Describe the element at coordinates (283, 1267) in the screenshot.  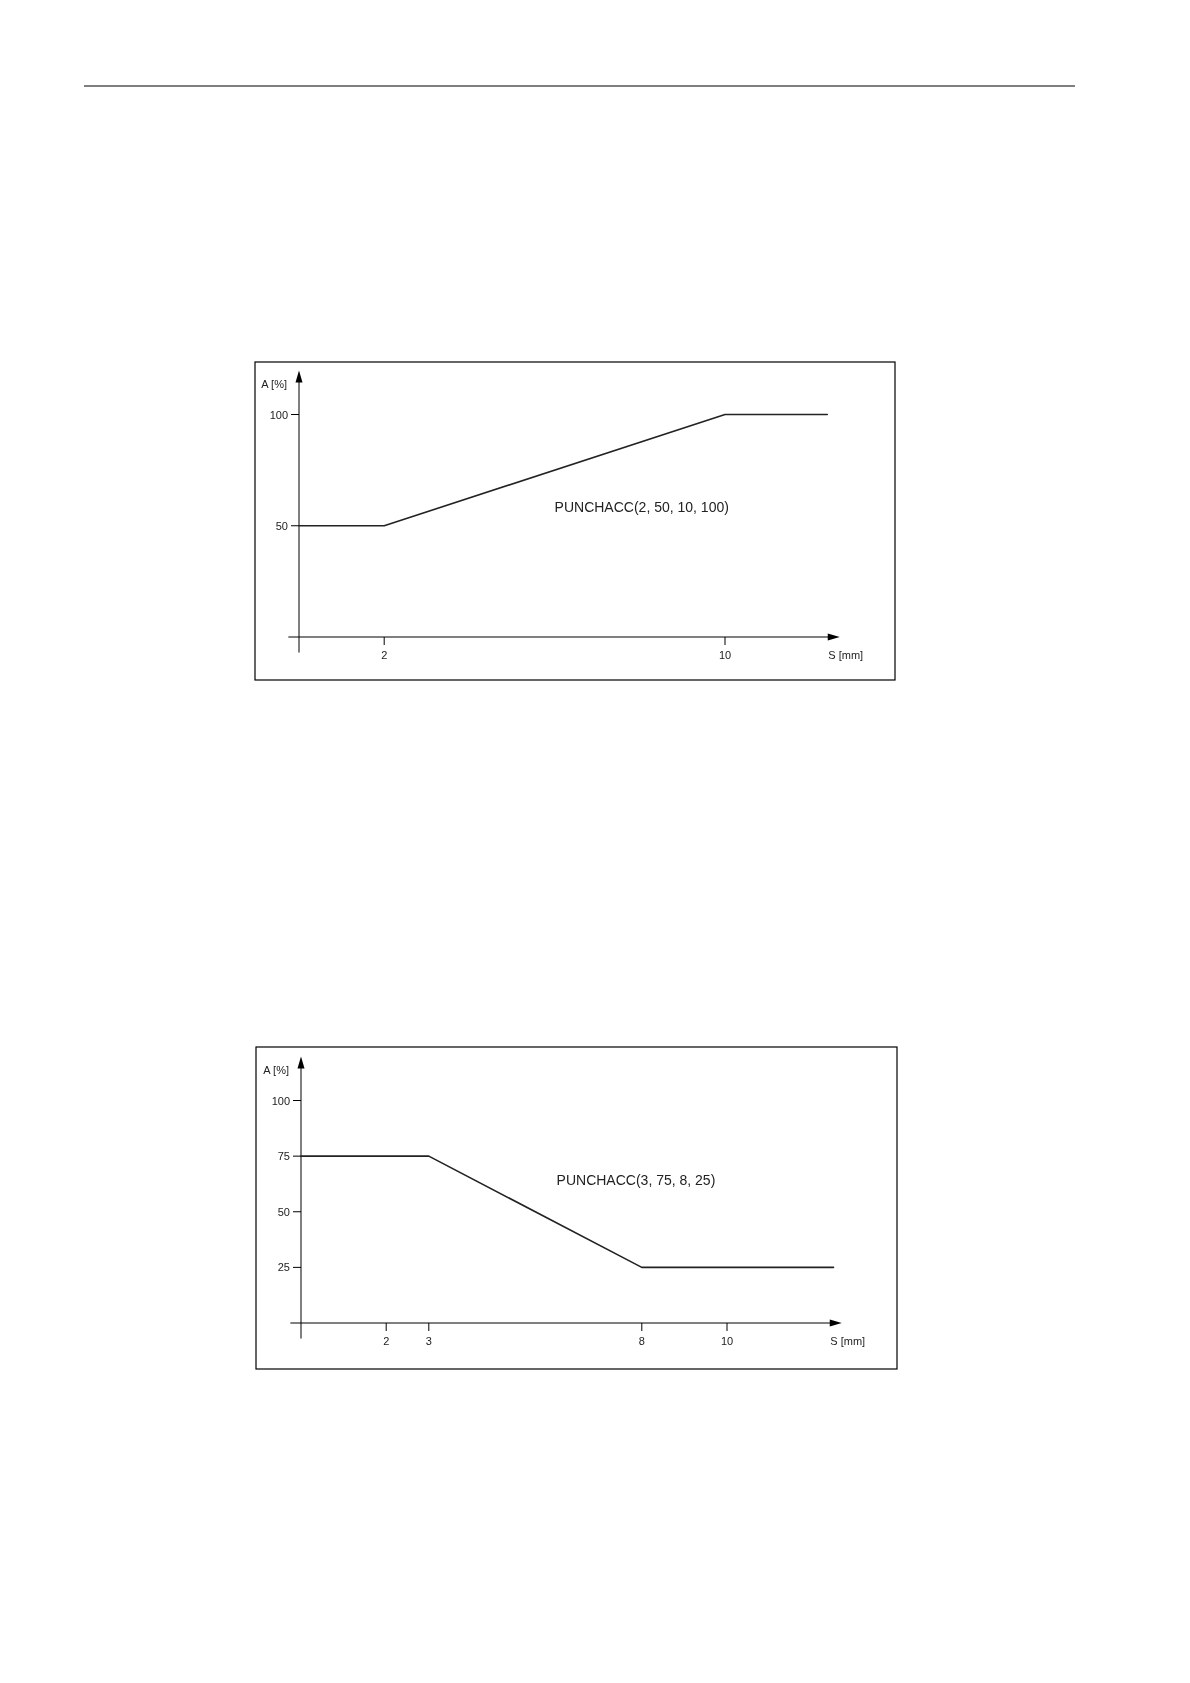
I see `y-tick-label: 25` at that location.